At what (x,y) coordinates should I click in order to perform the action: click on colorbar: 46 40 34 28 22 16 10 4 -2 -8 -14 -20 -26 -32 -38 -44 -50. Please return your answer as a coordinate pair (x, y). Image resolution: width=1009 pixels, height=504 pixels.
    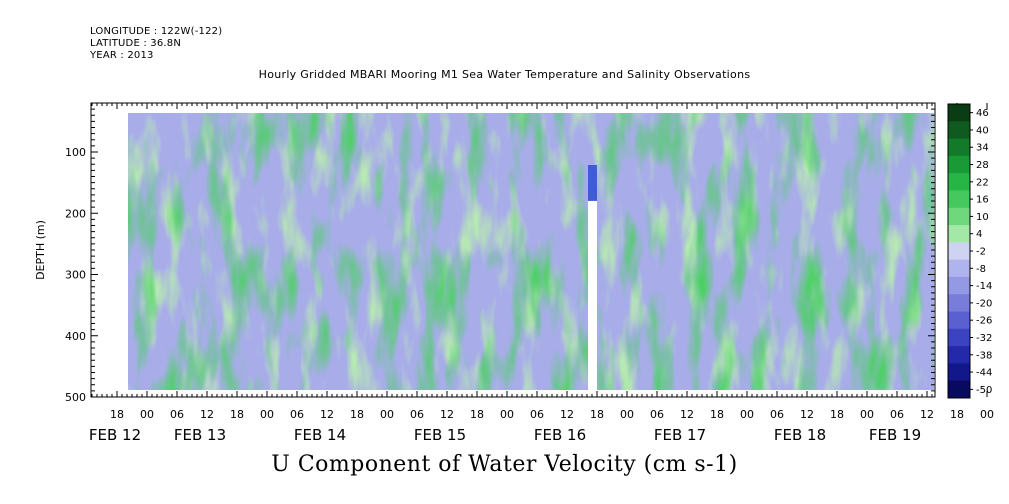
    Looking at the image, I should click on (969, 251).